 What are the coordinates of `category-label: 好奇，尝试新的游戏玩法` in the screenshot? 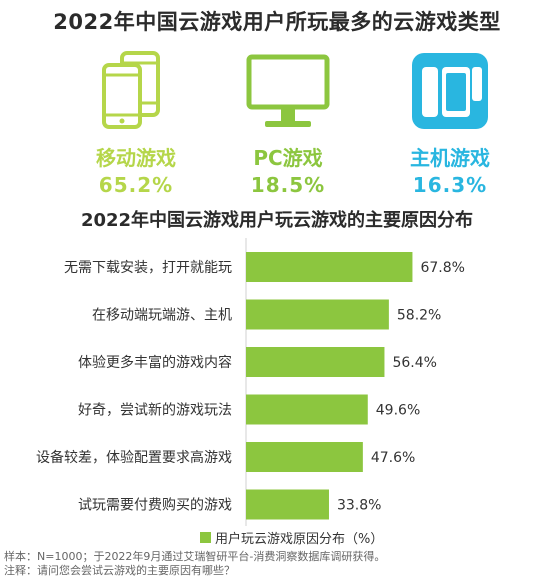 It's located at (155, 410).